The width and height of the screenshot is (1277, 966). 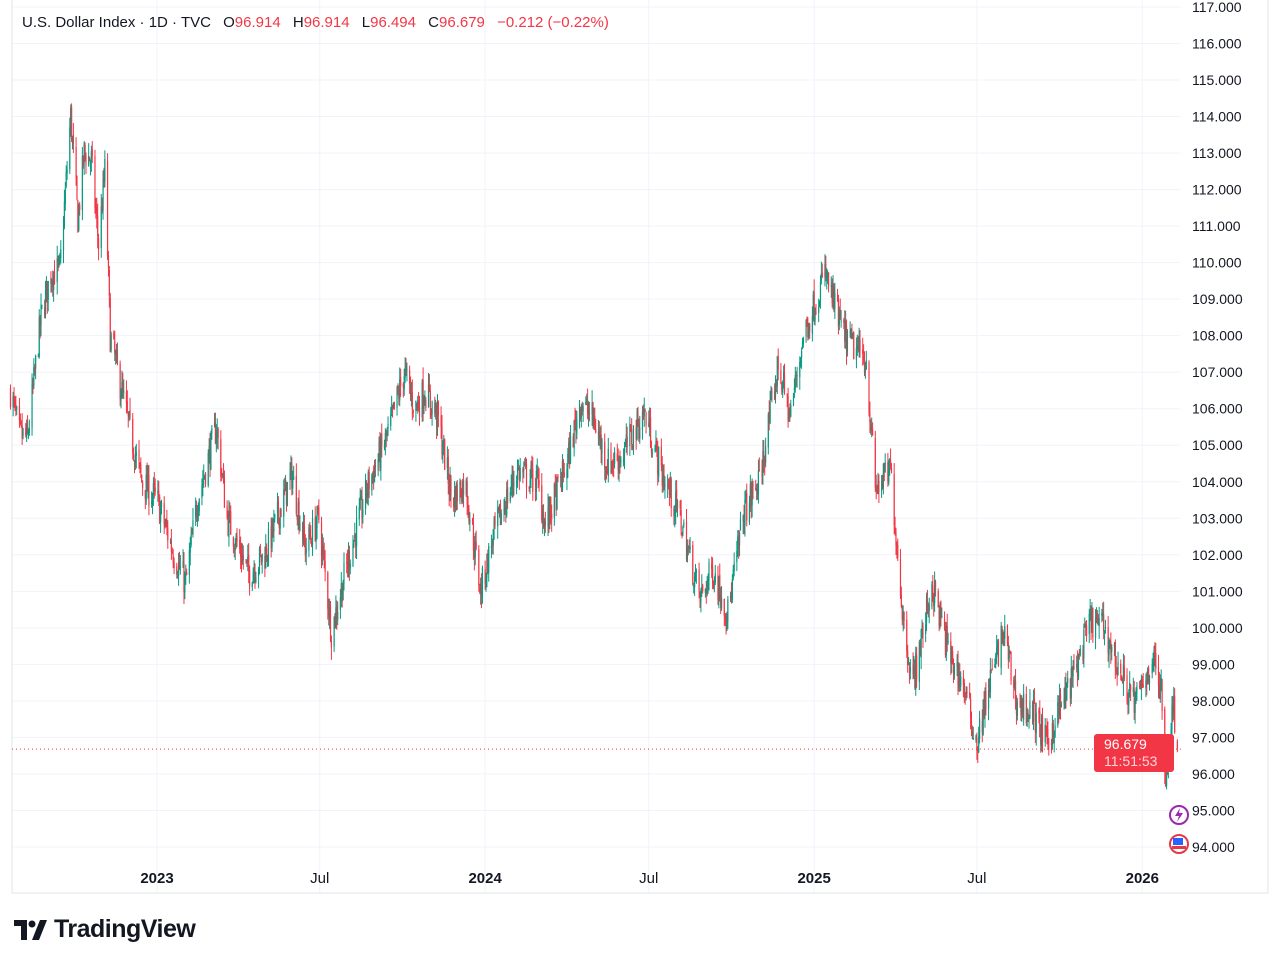 What do you see at coordinates (1134, 753) in the screenshot?
I see `last-price-tag: 96.679 11:51:53` at bounding box center [1134, 753].